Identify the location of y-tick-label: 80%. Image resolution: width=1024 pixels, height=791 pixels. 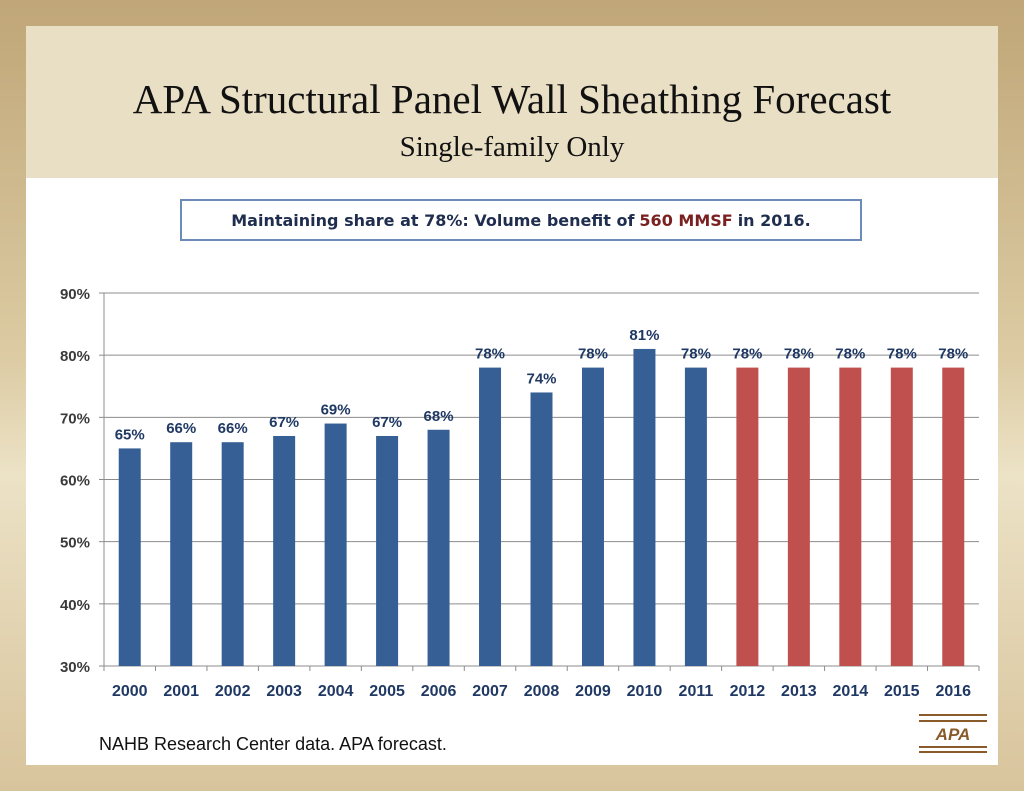
(75, 356).